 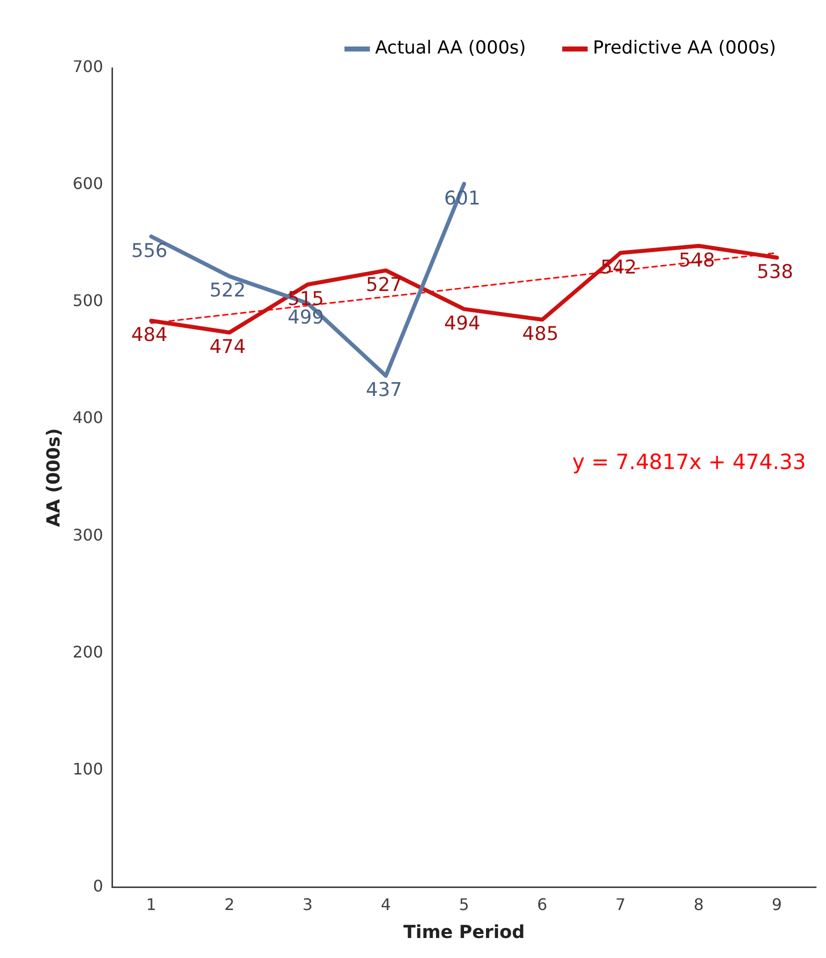 I want to click on data-label: 494, so click(x=462, y=323).